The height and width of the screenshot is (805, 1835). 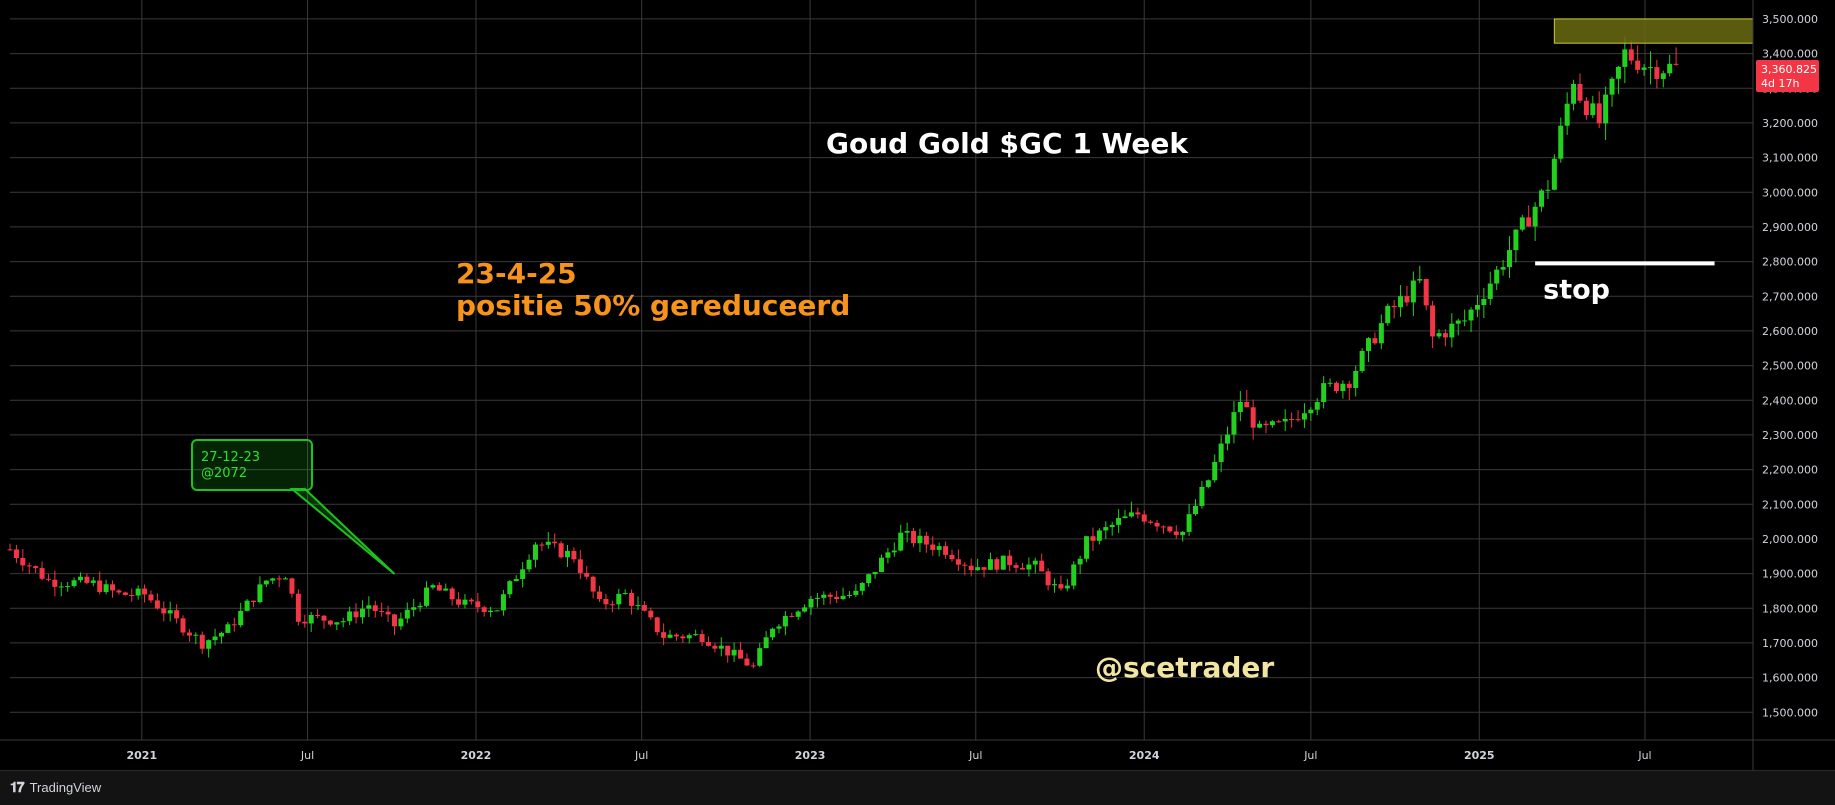 What do you see at coordinates (641, 755) in the screenshot?
I see `x-tick-label: Jul` at bounding box center [641, 755].